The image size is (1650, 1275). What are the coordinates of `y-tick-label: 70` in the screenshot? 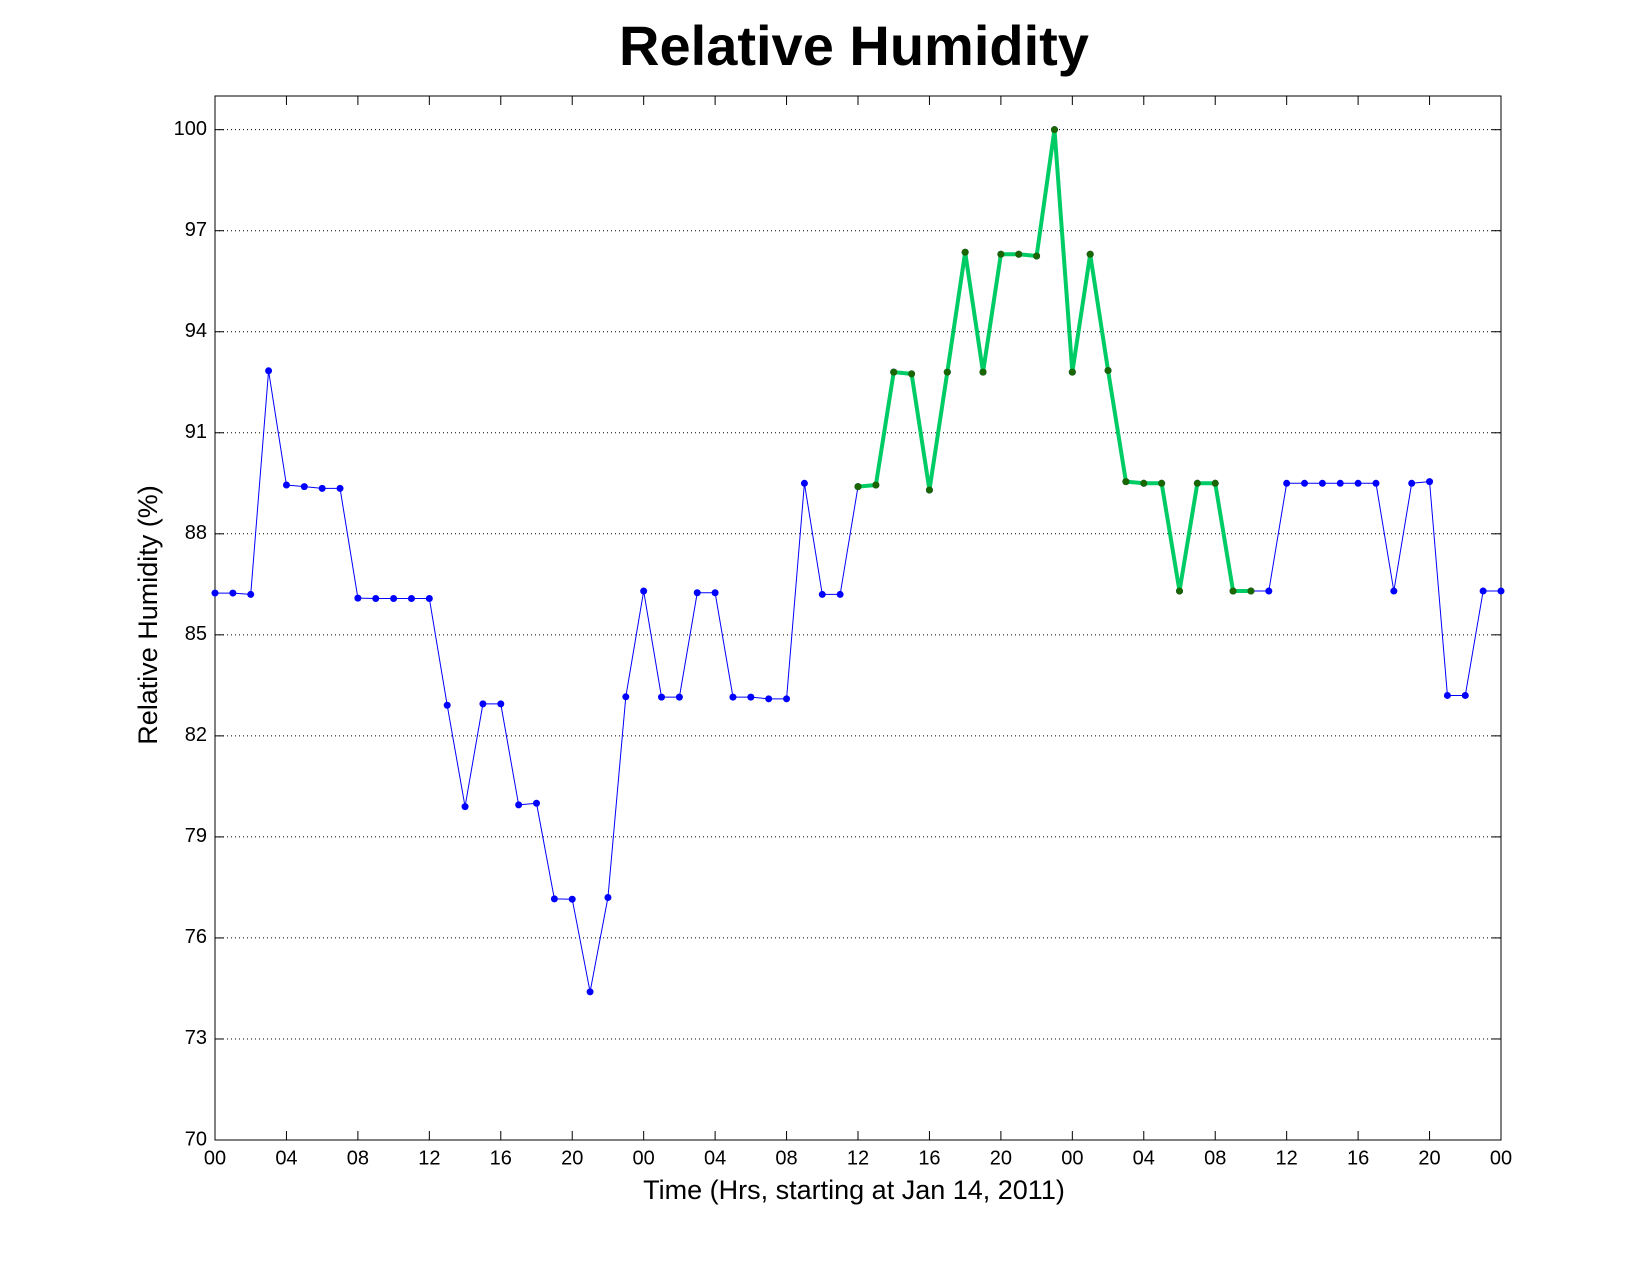 It's located at (196, 1139).